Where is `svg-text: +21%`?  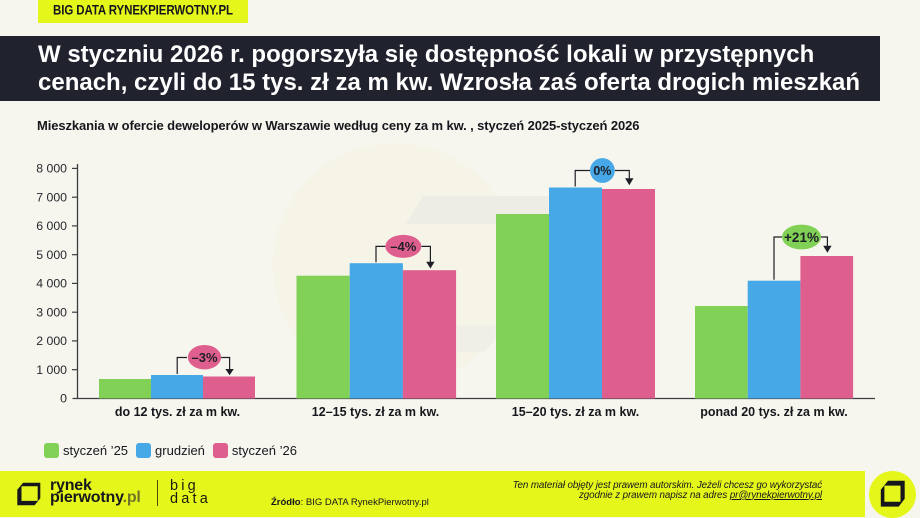 svg-text: +21% is located at coordinates (801, 237).